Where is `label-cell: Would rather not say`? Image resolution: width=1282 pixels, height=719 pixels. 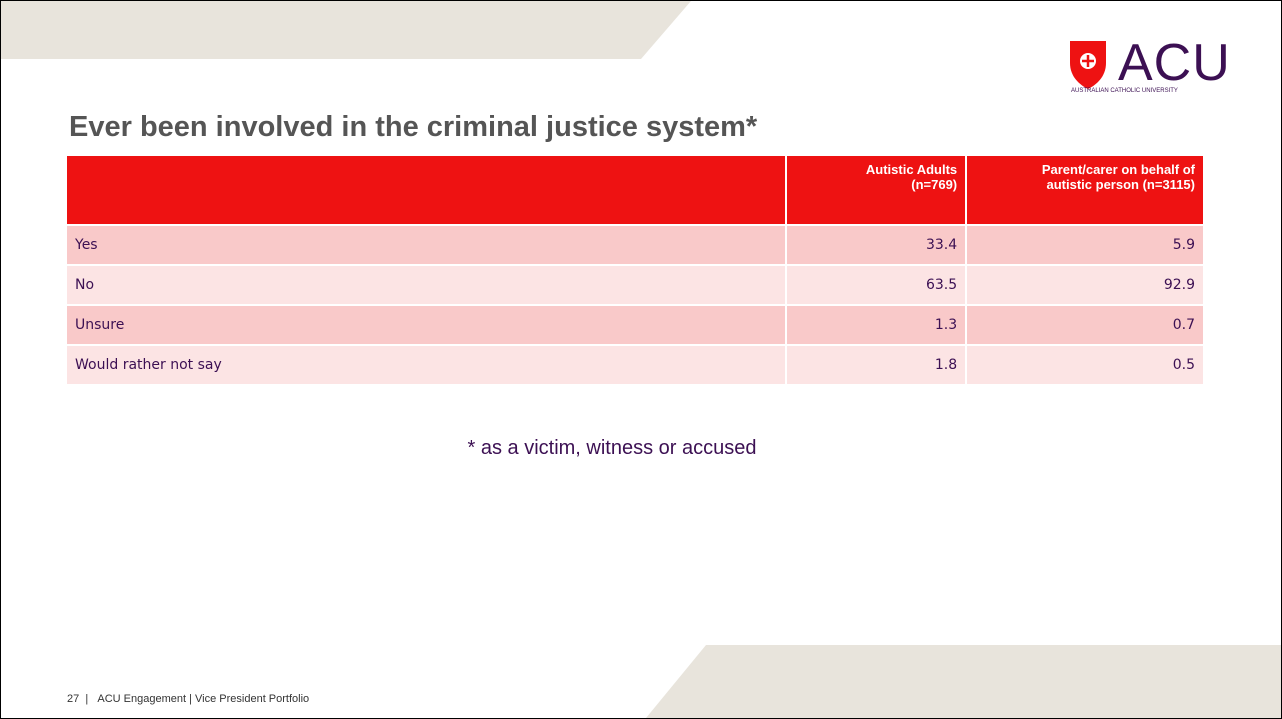
label-cell: Would rather not say is located at coordinates (426, 365).